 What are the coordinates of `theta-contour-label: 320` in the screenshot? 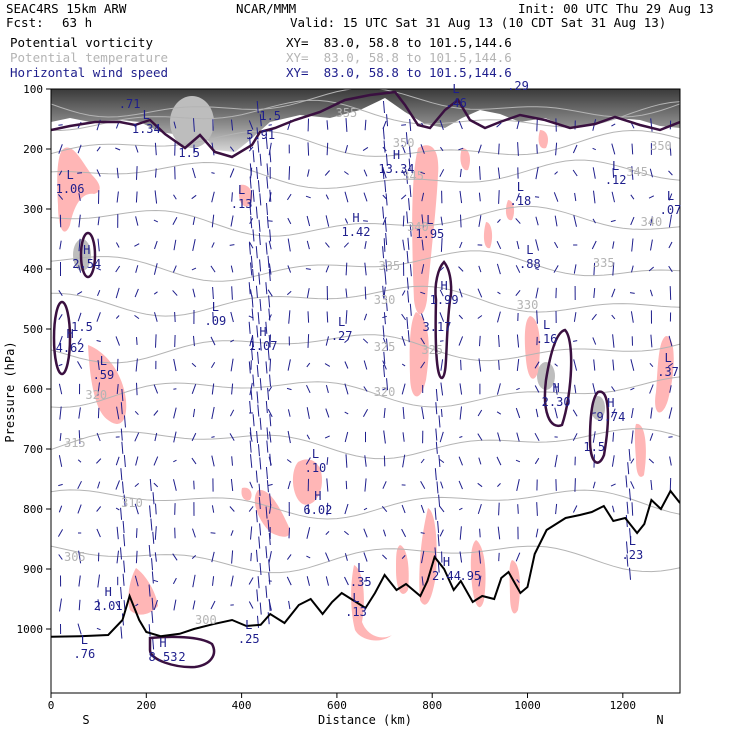 It's located at (96, 395).